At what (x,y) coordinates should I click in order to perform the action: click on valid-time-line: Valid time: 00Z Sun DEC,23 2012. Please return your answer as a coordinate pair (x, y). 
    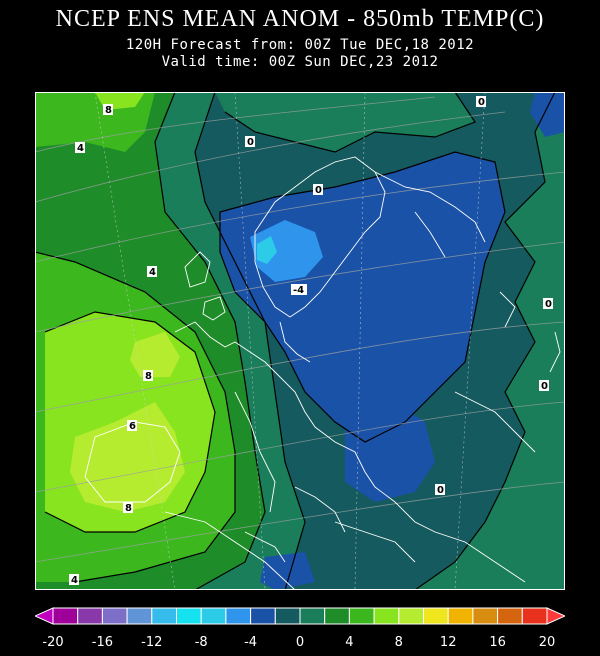
    Looking at the image, I should click on (300, 62).